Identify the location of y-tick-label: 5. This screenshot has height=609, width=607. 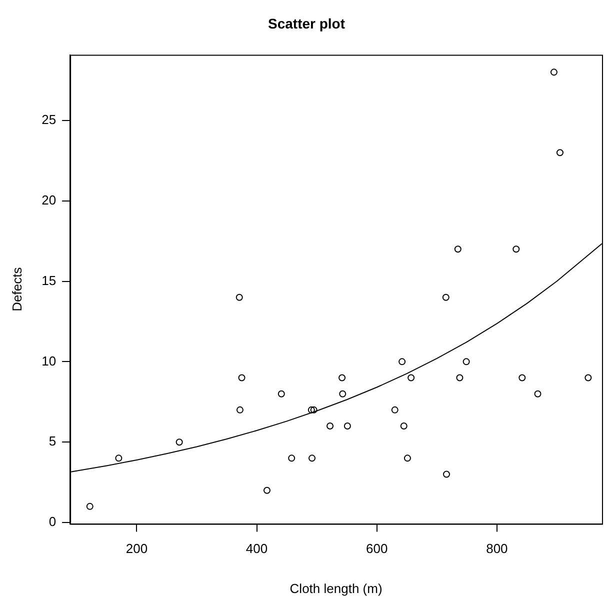
(52, 441).